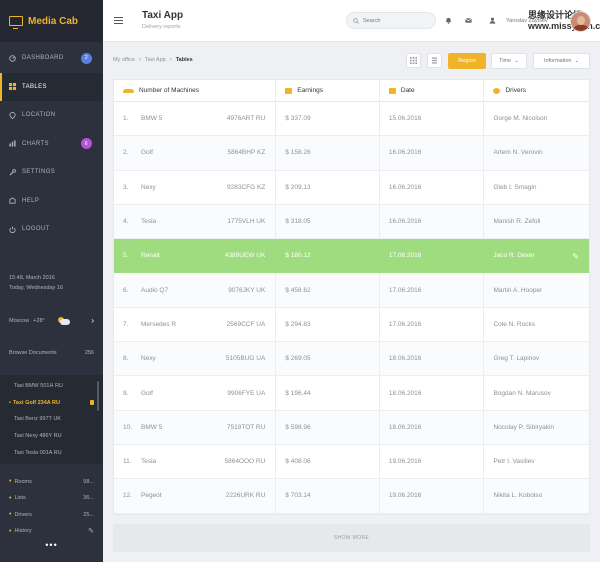  Describe the element at coordinates (195, 393) in the screenshot. I see `machine-cell: 9. Golf 9906FYE UA` at that location.